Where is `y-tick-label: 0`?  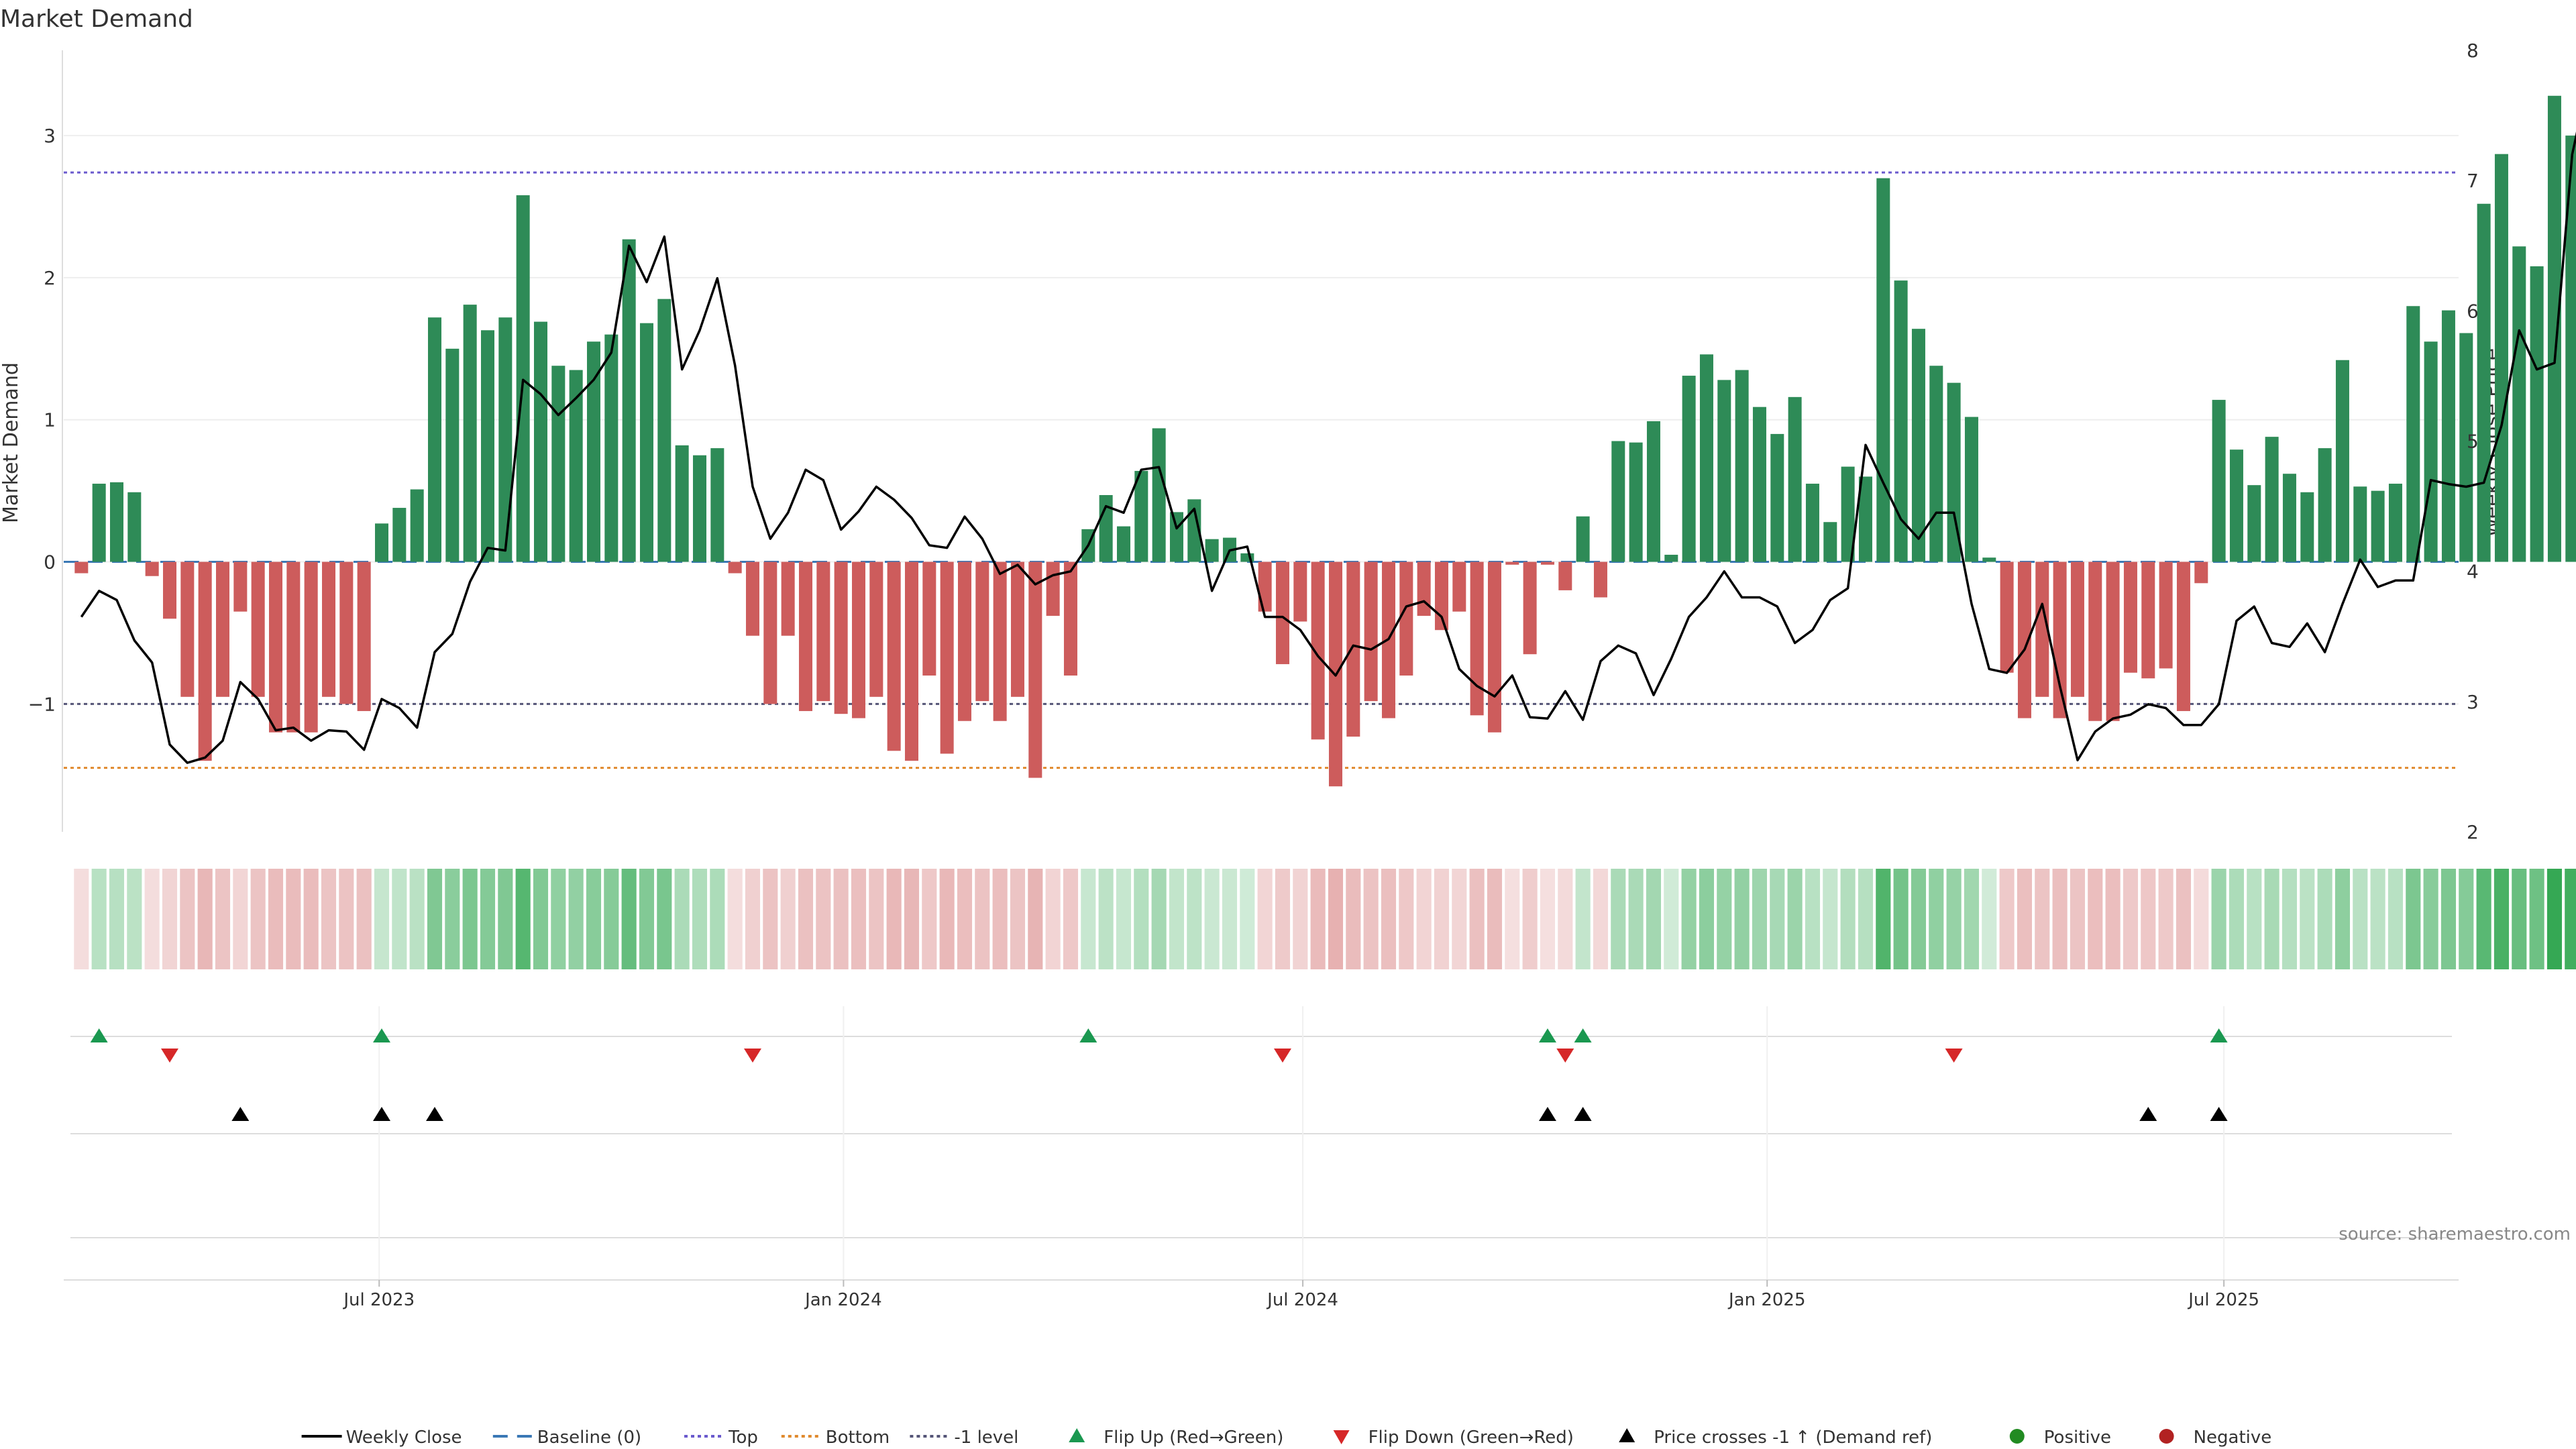
y-tick-label: 0 is located at coordinates (50, 562).